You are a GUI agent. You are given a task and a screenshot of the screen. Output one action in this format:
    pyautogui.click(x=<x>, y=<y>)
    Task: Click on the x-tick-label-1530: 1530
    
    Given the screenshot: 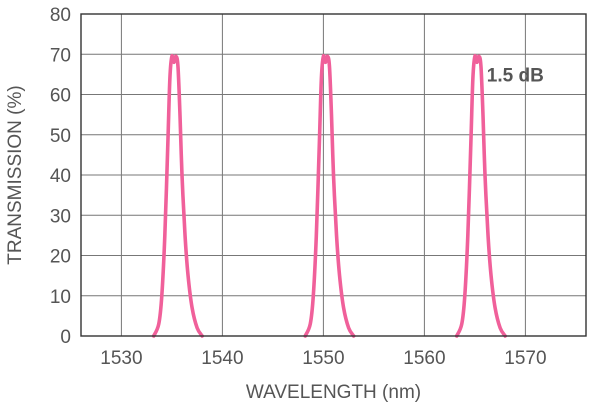 What is the action you would take?
    pyautogui.click(x=121, y=358)
    